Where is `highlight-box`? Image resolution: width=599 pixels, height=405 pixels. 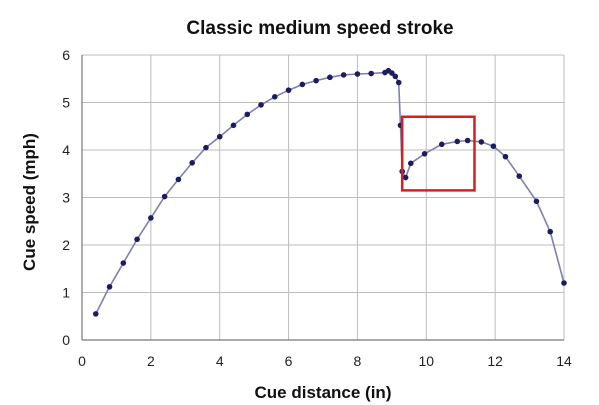
highlight-box is located at coordinates (438, 153).